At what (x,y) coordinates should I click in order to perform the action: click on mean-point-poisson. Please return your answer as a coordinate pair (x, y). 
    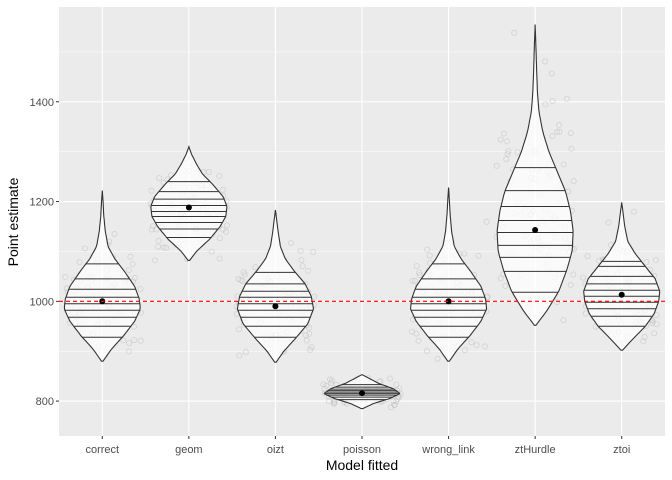
    Looking at the image, I should click on (362, 393).